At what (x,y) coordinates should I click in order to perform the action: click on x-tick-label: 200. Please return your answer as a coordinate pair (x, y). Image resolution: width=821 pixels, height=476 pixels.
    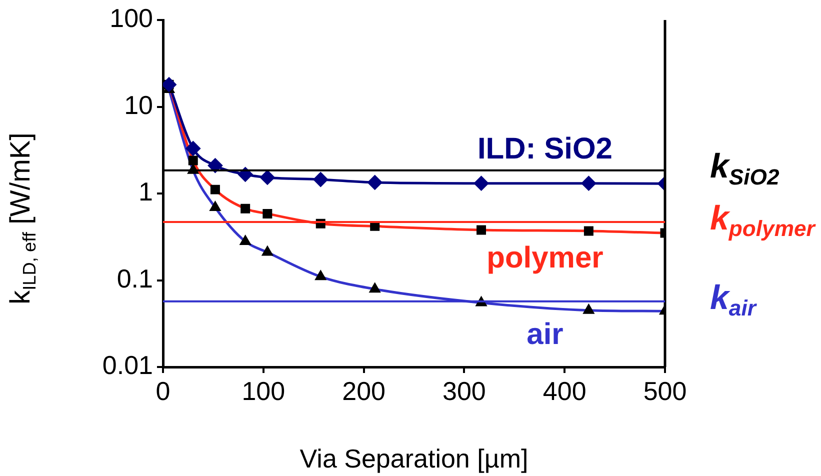
    Looking at the image, I should click on (364, 391).